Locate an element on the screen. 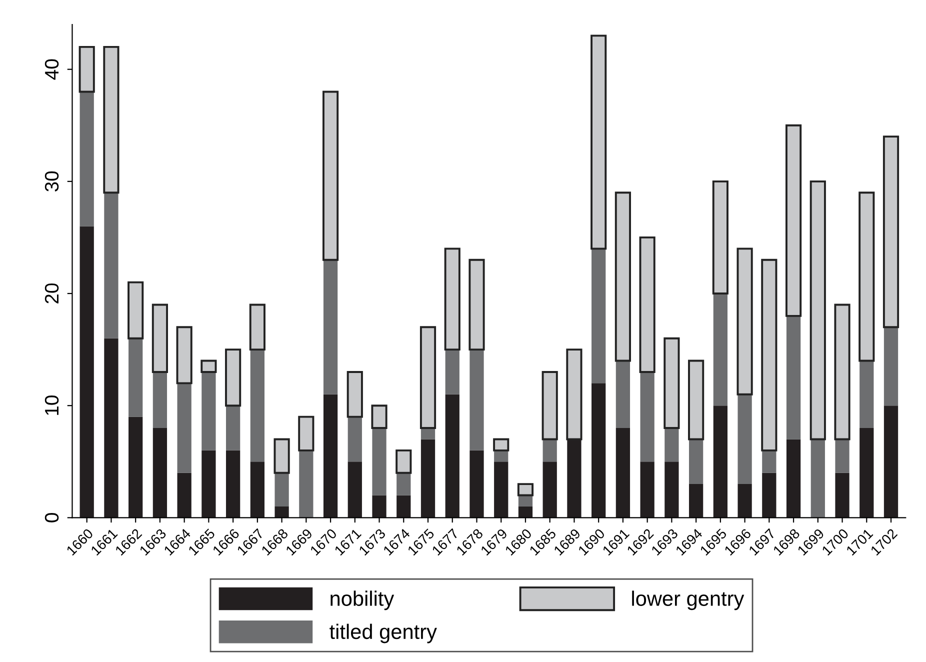 The height and width of the screenshot is (662, 926). y-tick-label: 0 is located at coordinates (51, 517).